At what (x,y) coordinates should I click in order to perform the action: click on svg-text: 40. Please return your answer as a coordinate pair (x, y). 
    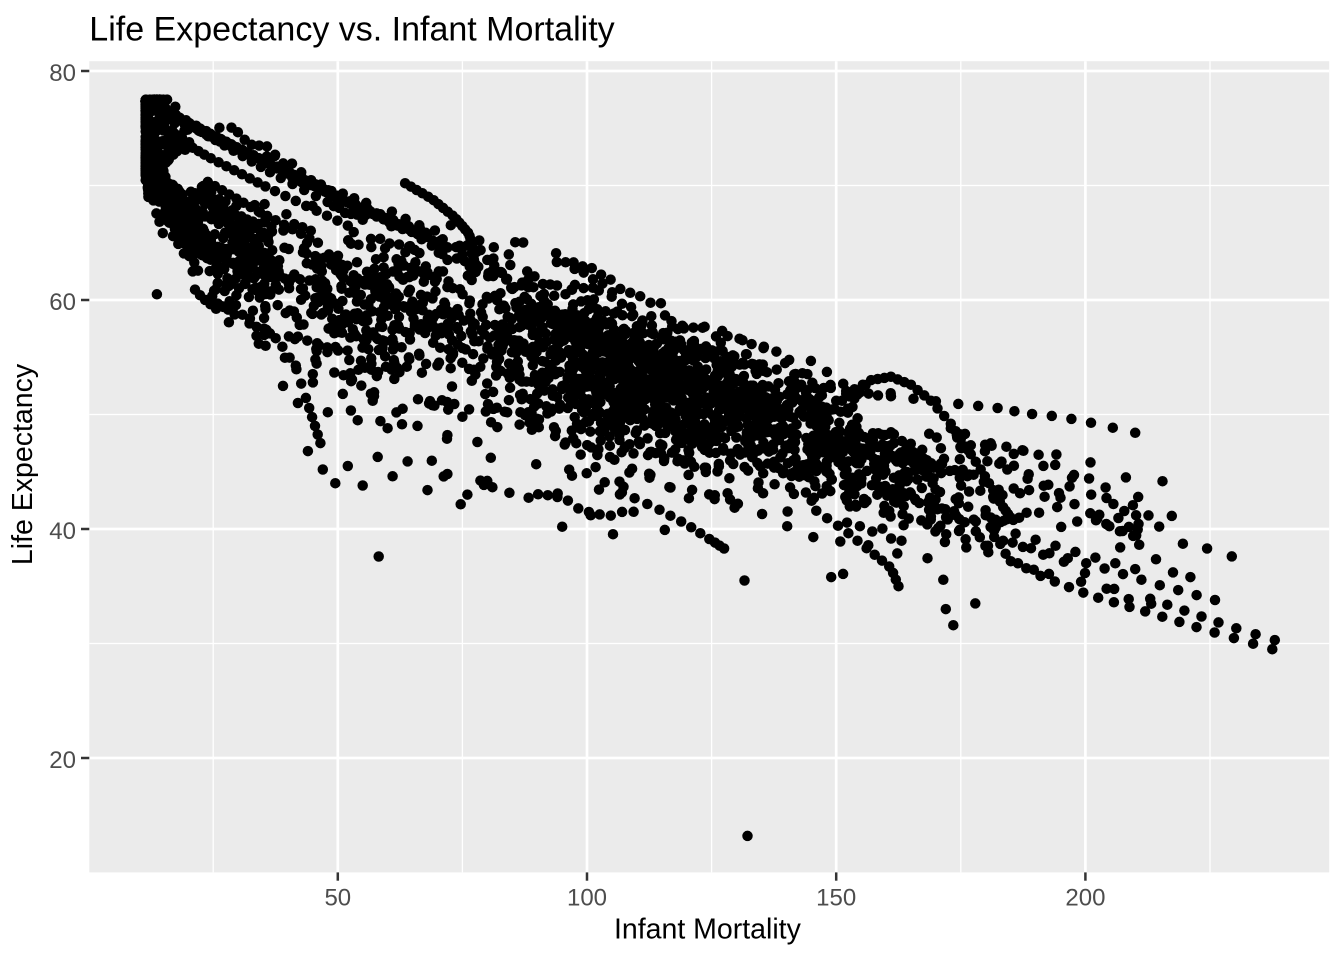
    Looking at the image, I should click on (62, 531).